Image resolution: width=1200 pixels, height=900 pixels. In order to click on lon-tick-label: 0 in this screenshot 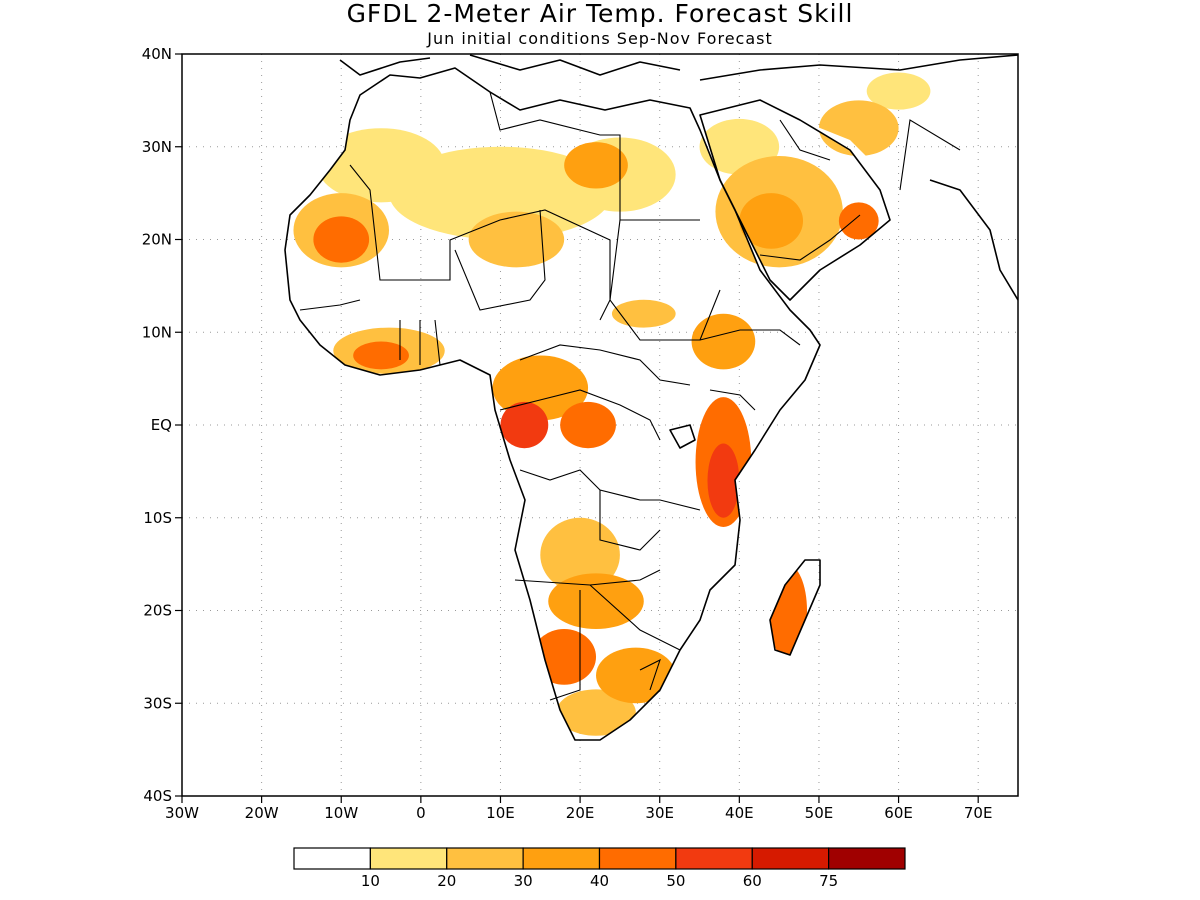, I will do `click(421, 813)`.